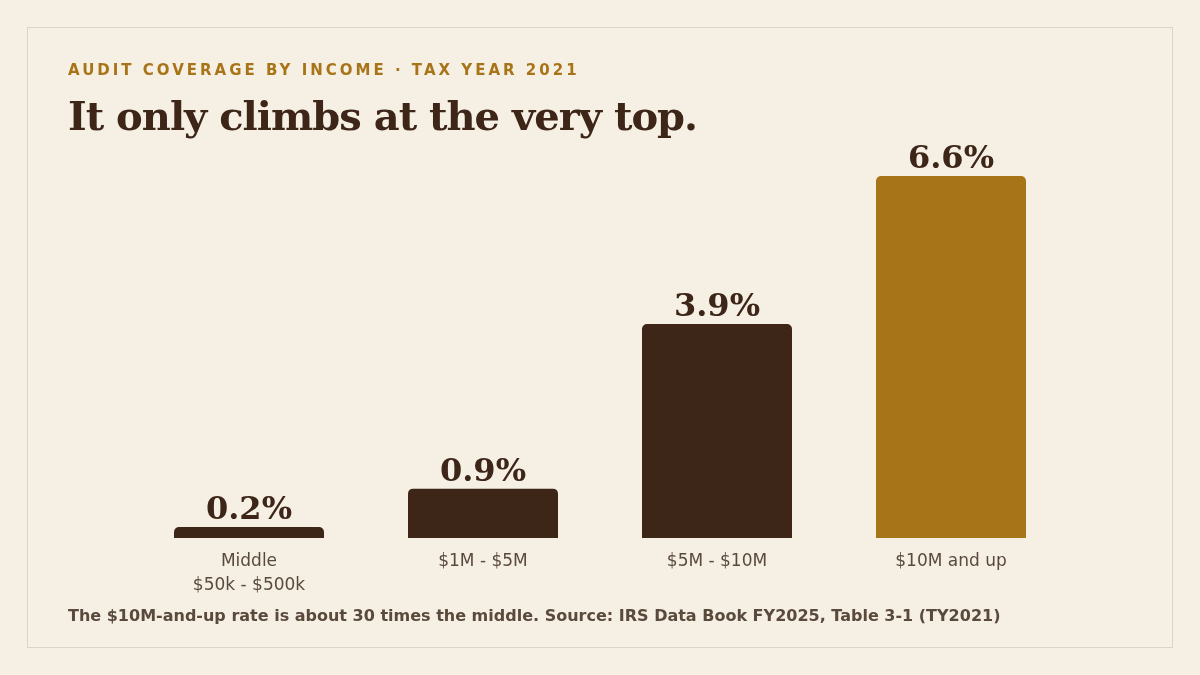 The image size is (1200, 675). What do you see at coordinates (717, 560) in the screenshot?
I see `x-tick-label: $5M - $10M` at bounding box center [717, 560].